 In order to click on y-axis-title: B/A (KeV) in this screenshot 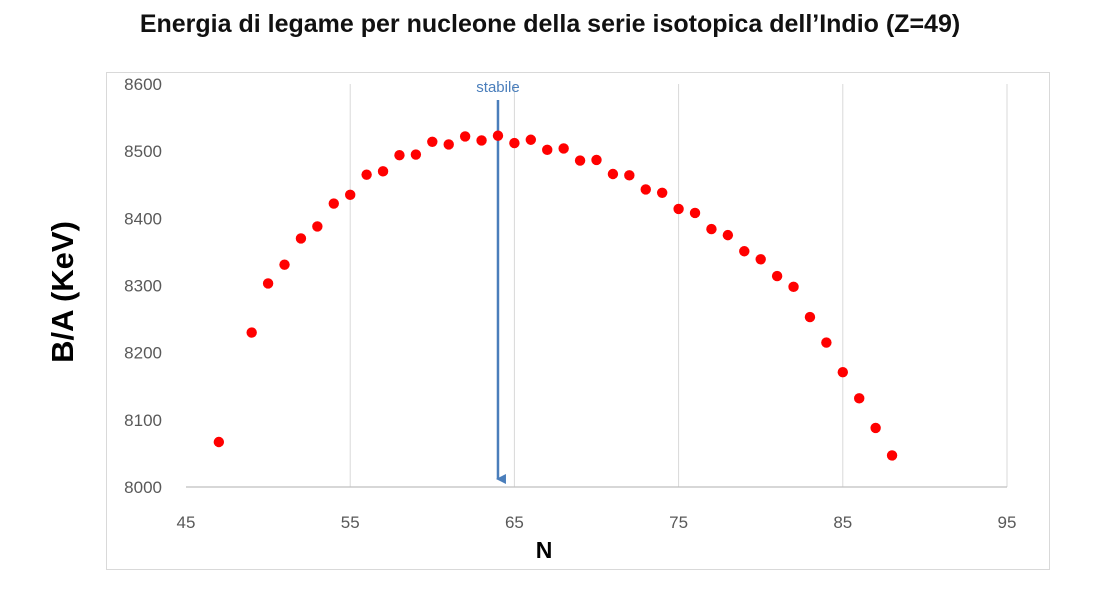, I will do `click(62, 292)`.